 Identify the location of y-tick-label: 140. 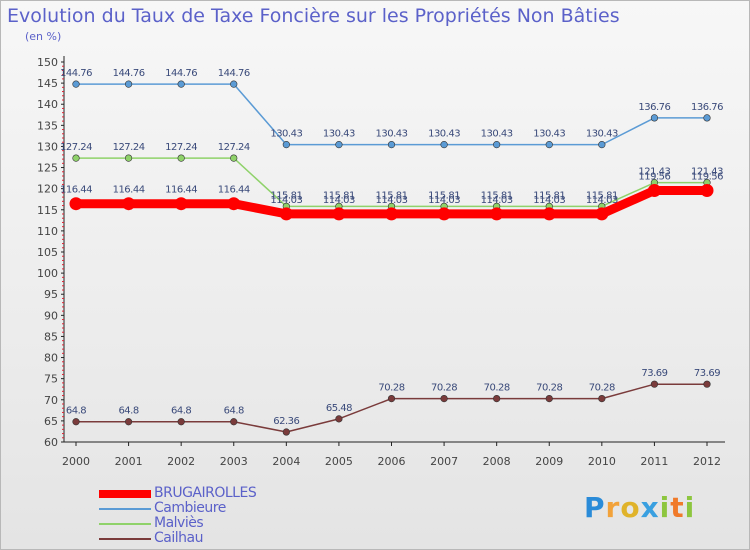
(47, 104).